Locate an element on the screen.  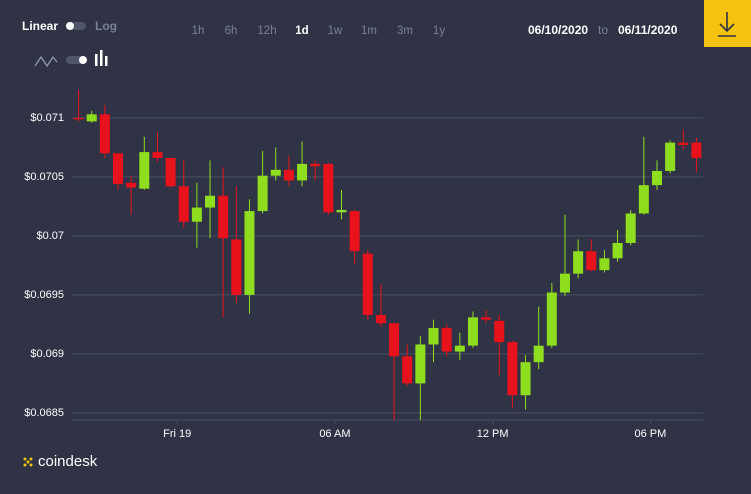
candle-icon is located at coordinates (101, 58).